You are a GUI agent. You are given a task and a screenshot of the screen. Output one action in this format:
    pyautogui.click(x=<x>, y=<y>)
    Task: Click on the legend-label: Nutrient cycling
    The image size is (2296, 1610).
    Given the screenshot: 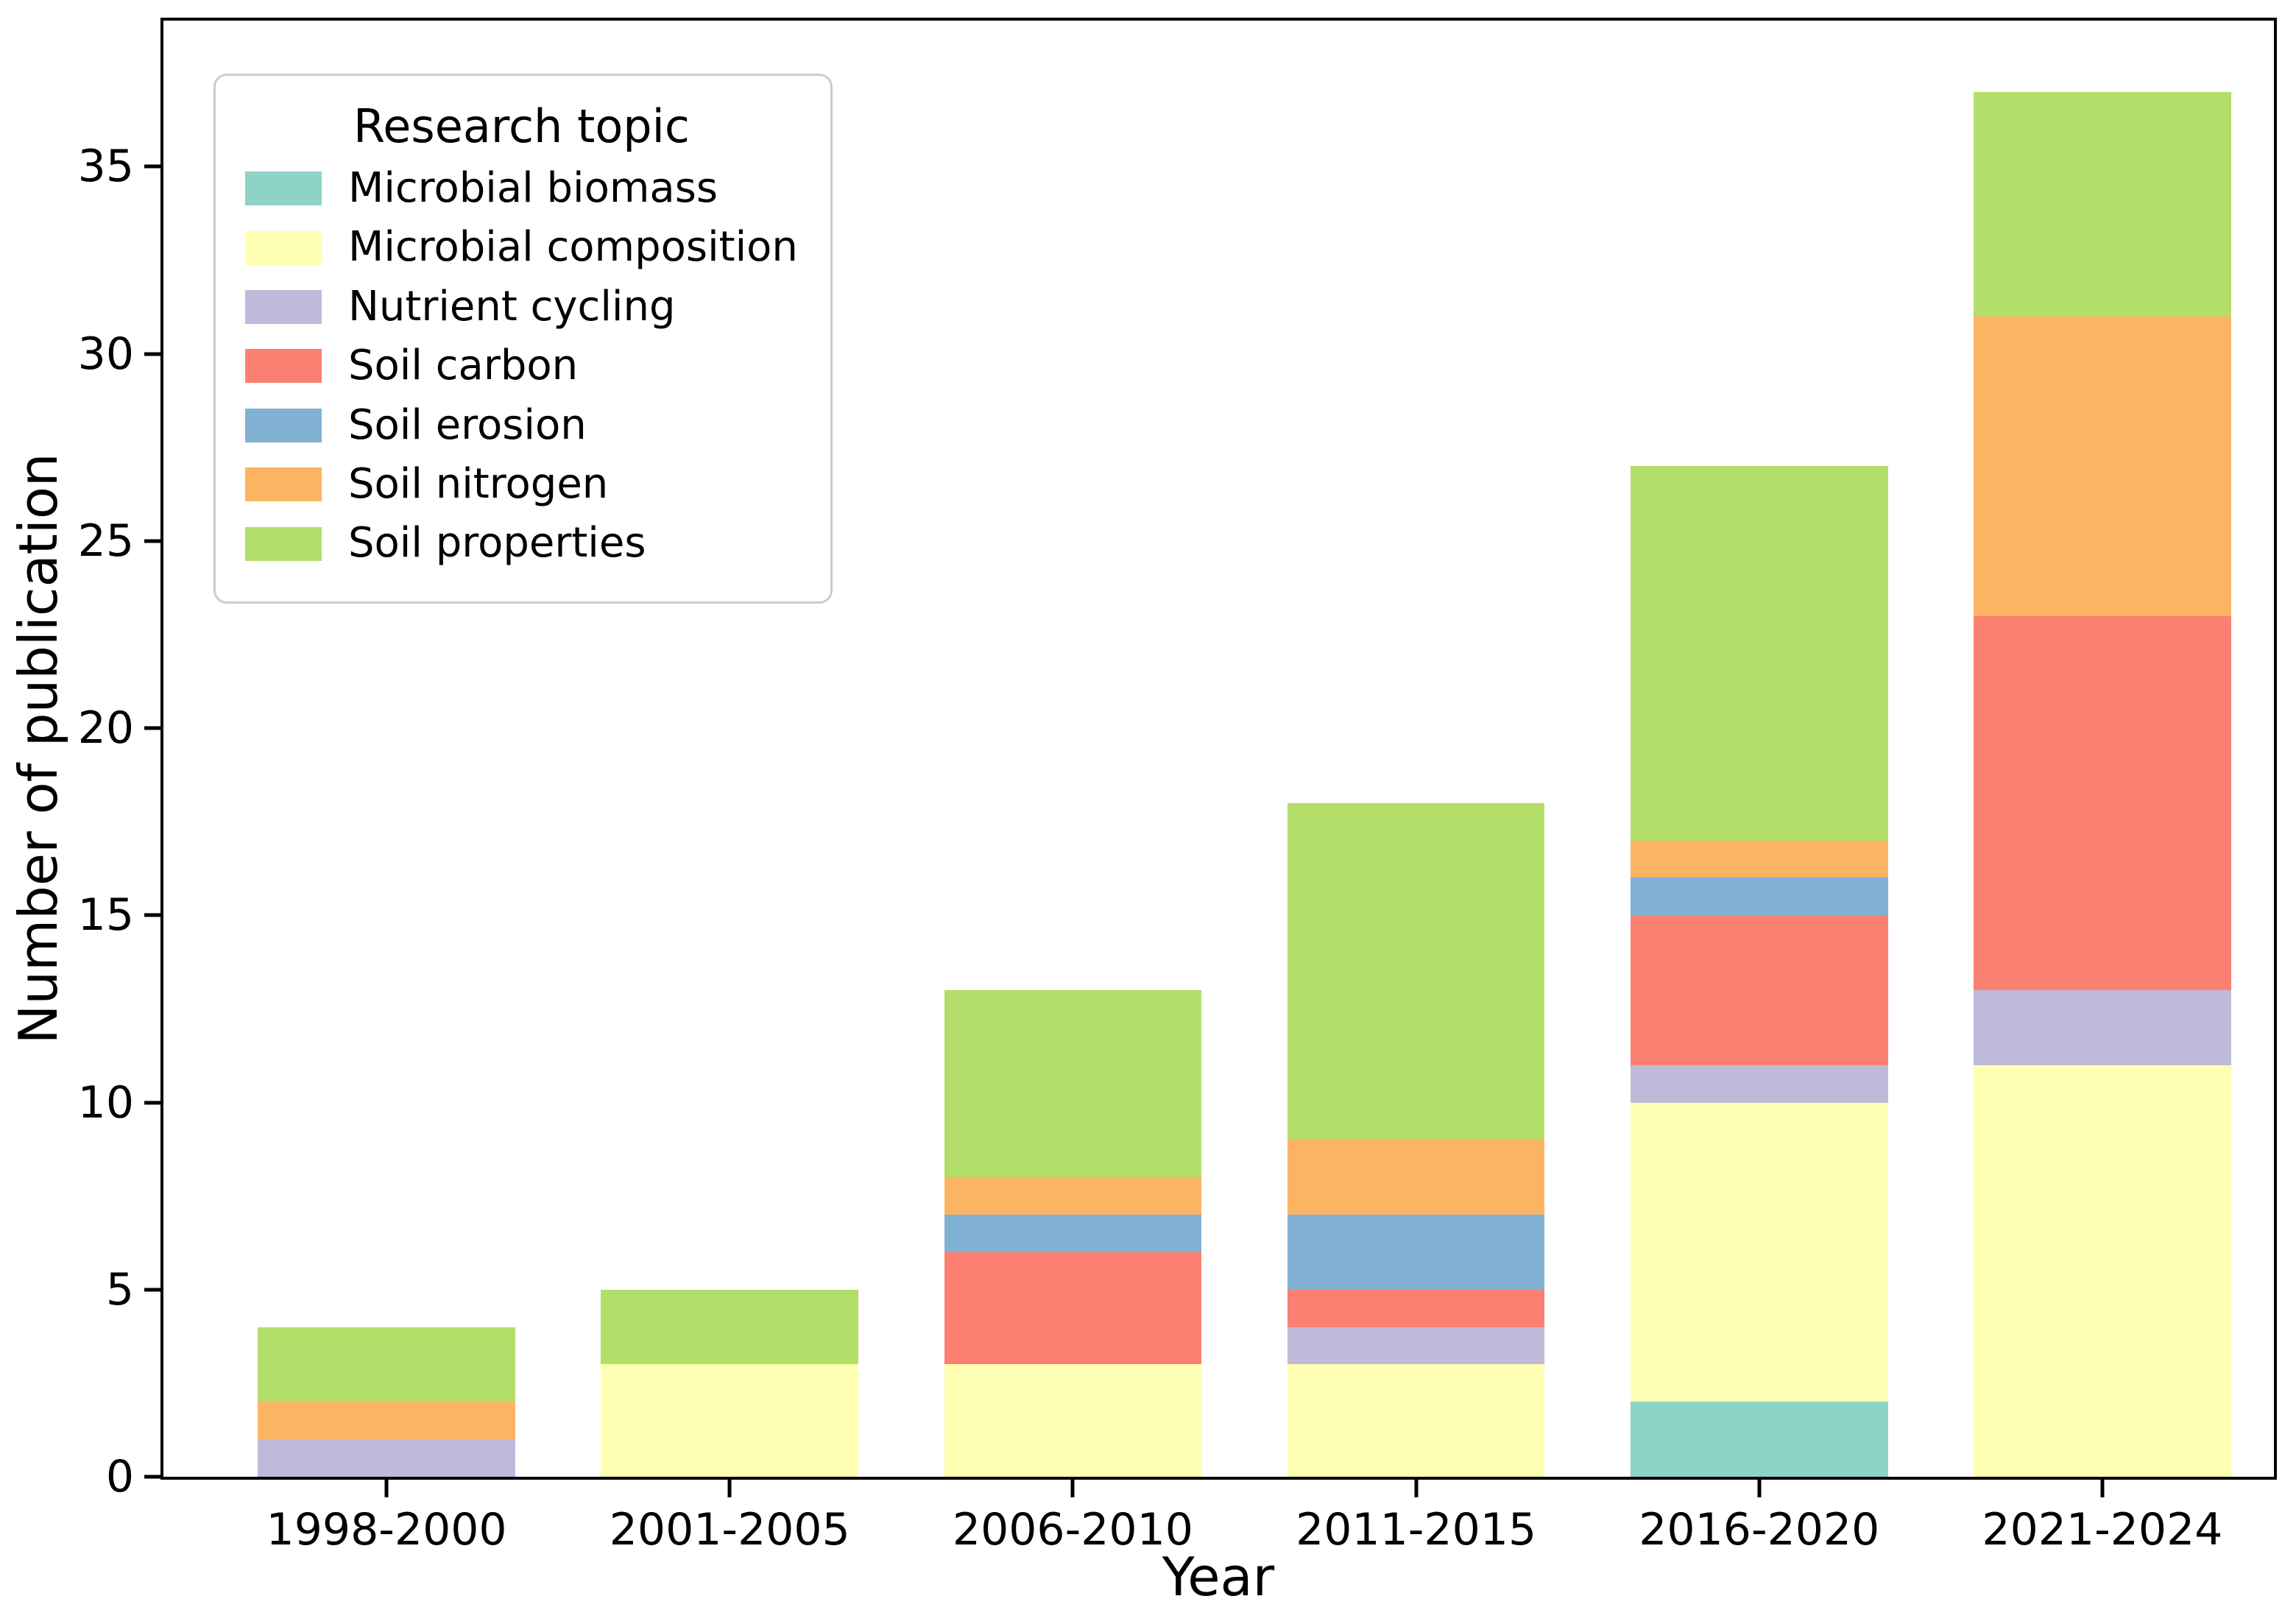 What is the action you would take?
    pyautogui.click(x=512, y=306)
    